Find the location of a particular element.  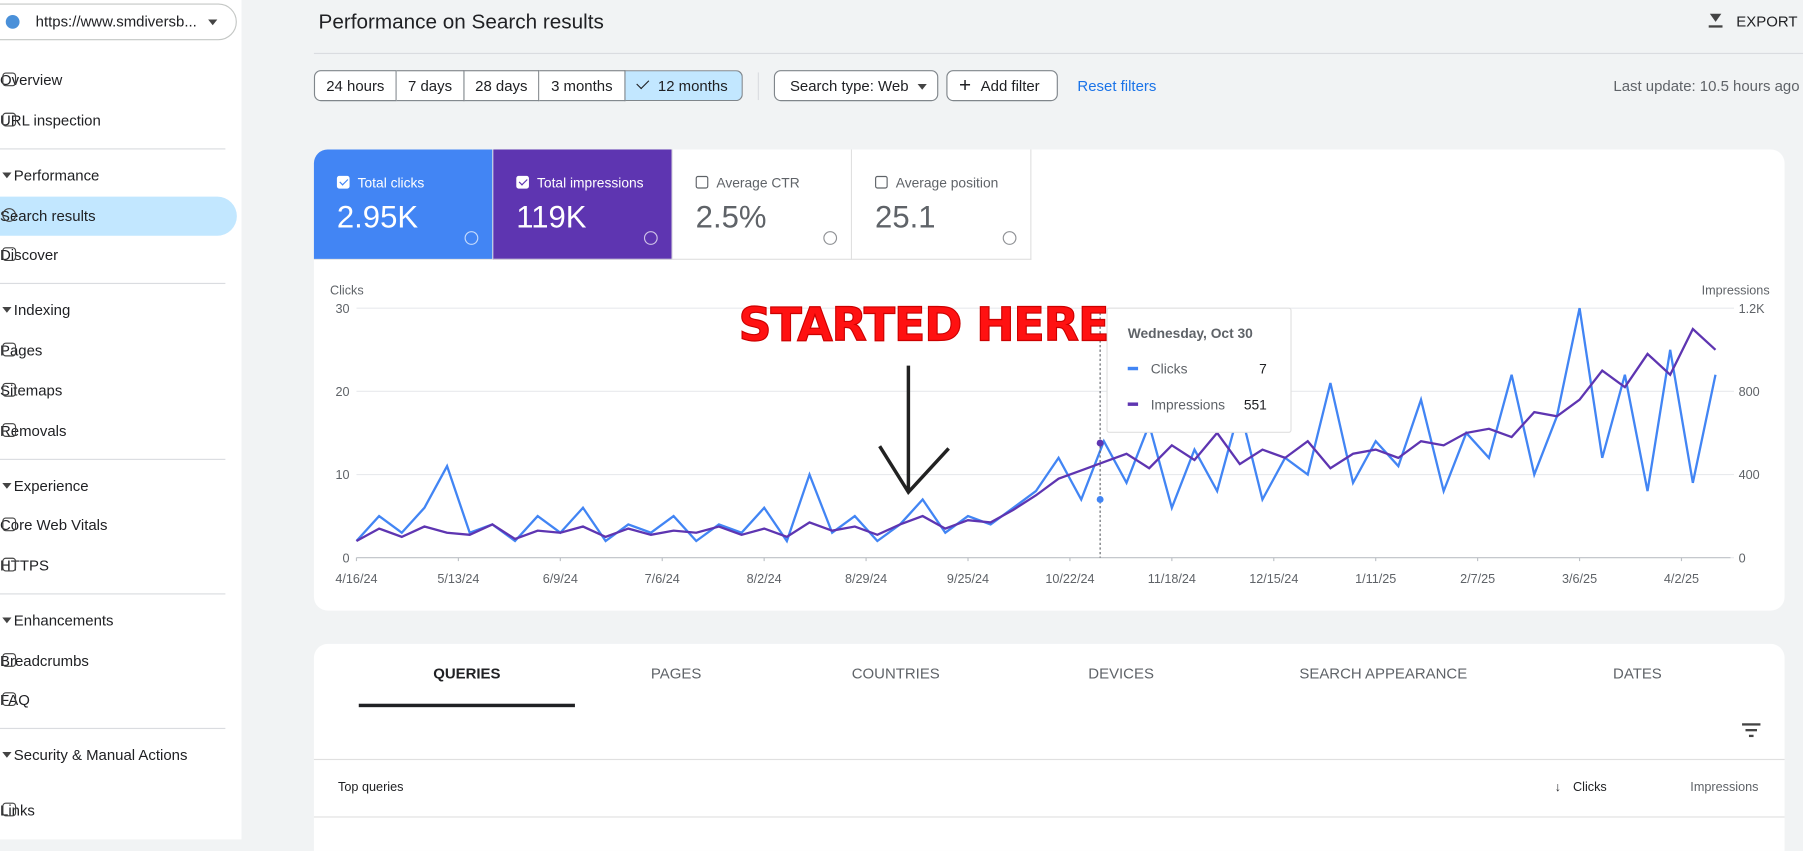

nav-item: Links is located at coordinates (118, 810).